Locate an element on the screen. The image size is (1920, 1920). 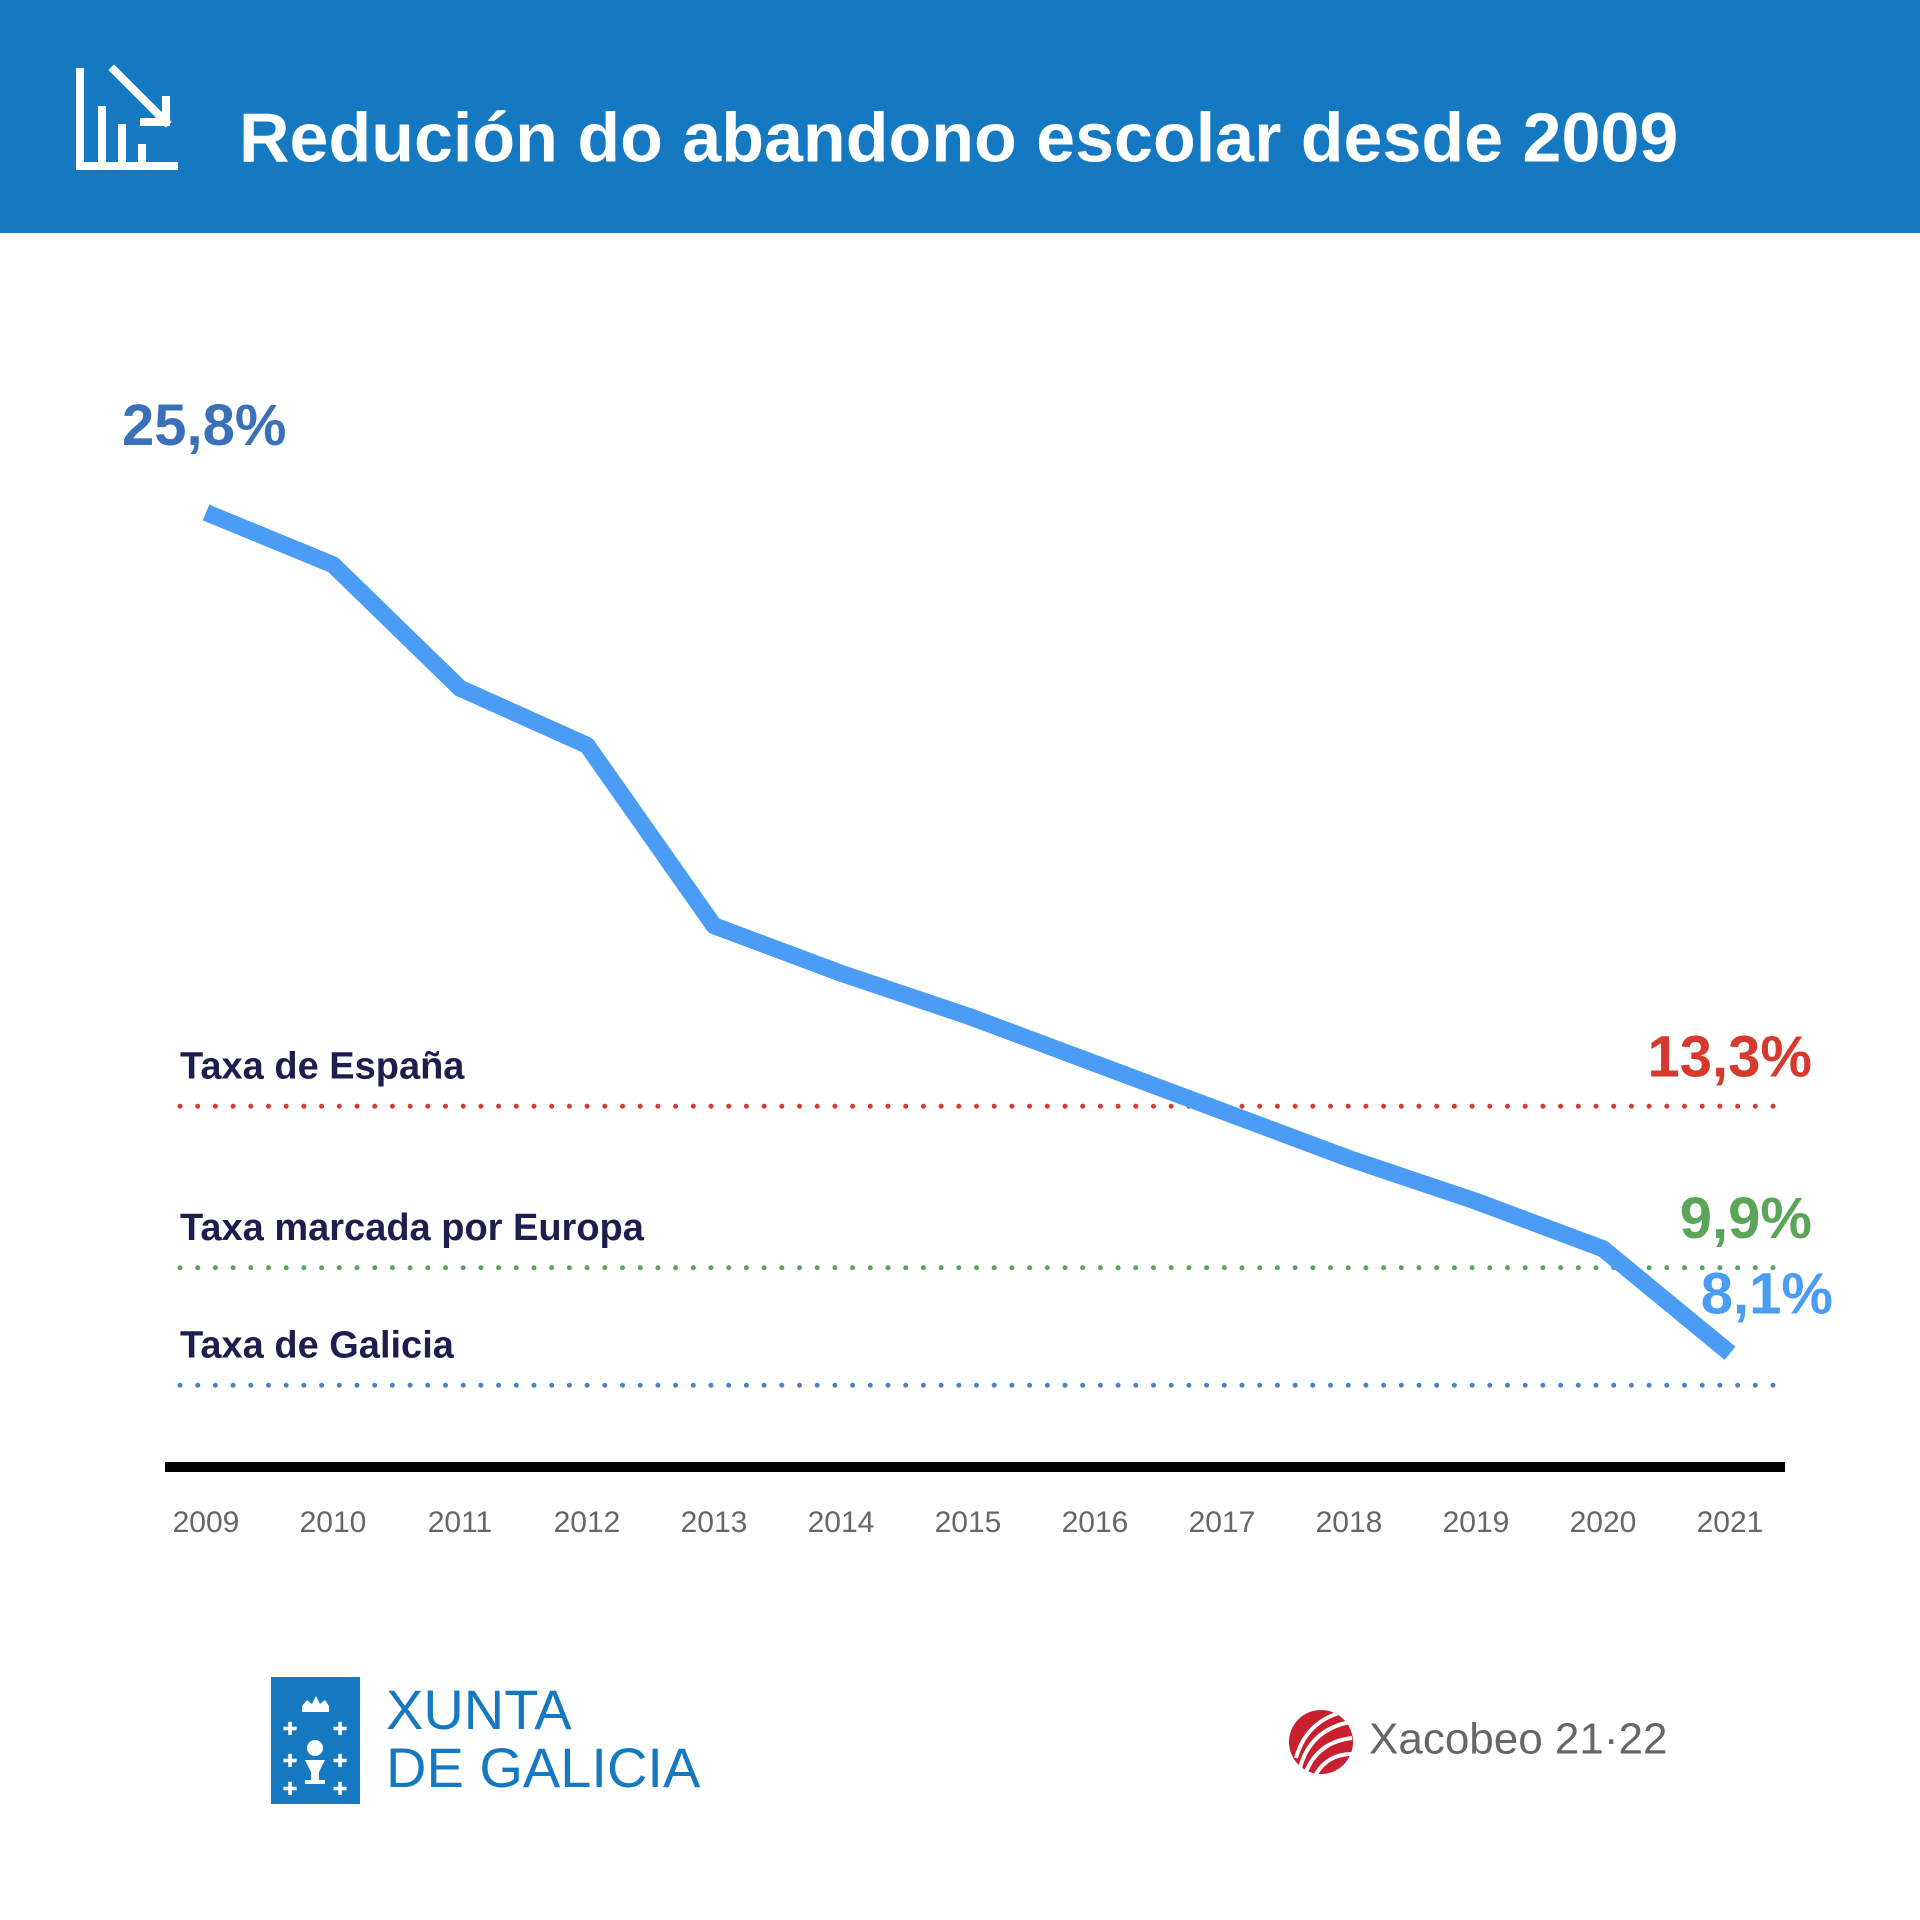
xunta-text: XUNTA is located at coordinates (479, 1709).